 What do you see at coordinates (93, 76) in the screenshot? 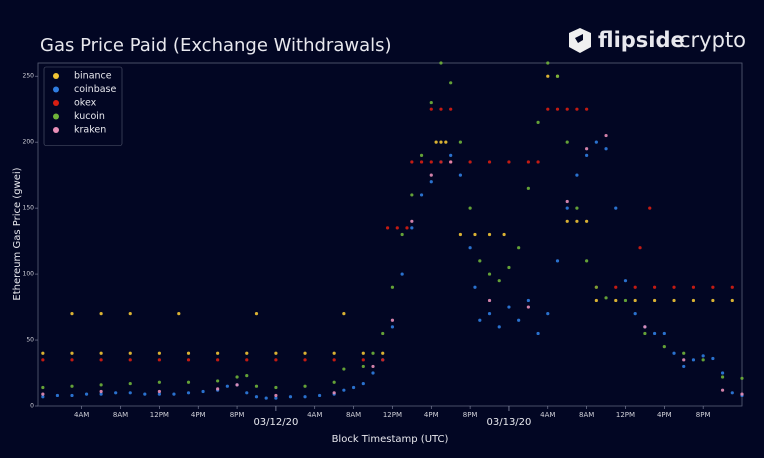
I see `legend-label: binance` at bounding box center [93, 76].